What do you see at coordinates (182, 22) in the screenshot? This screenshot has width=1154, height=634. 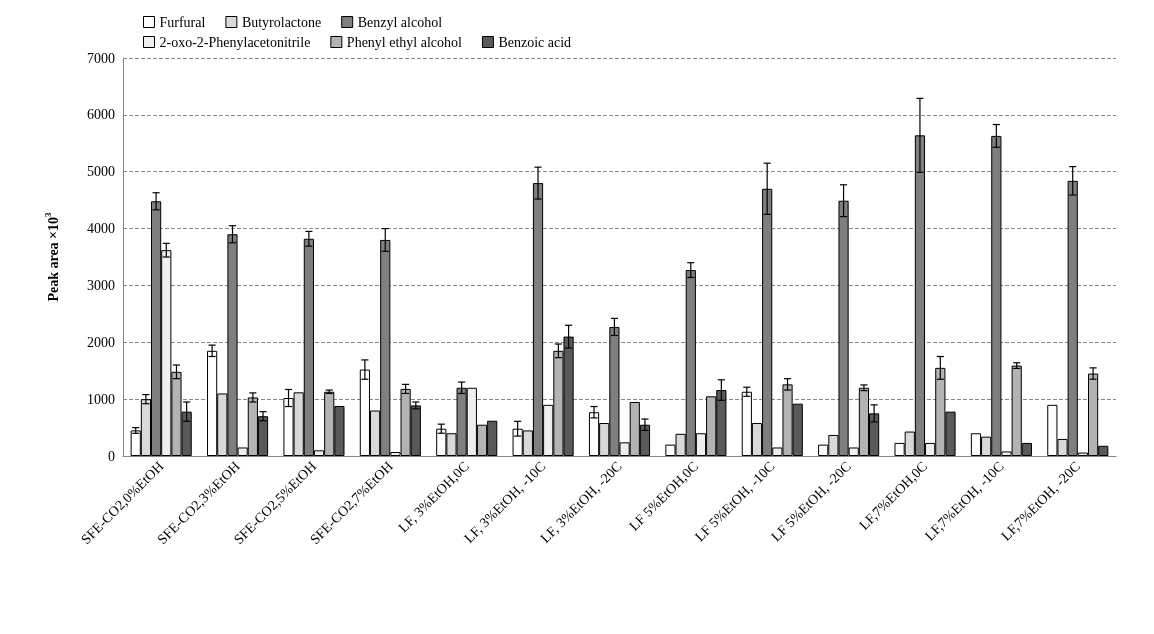 I see `legend-label: Furfural` at bounding box center [182, 22].